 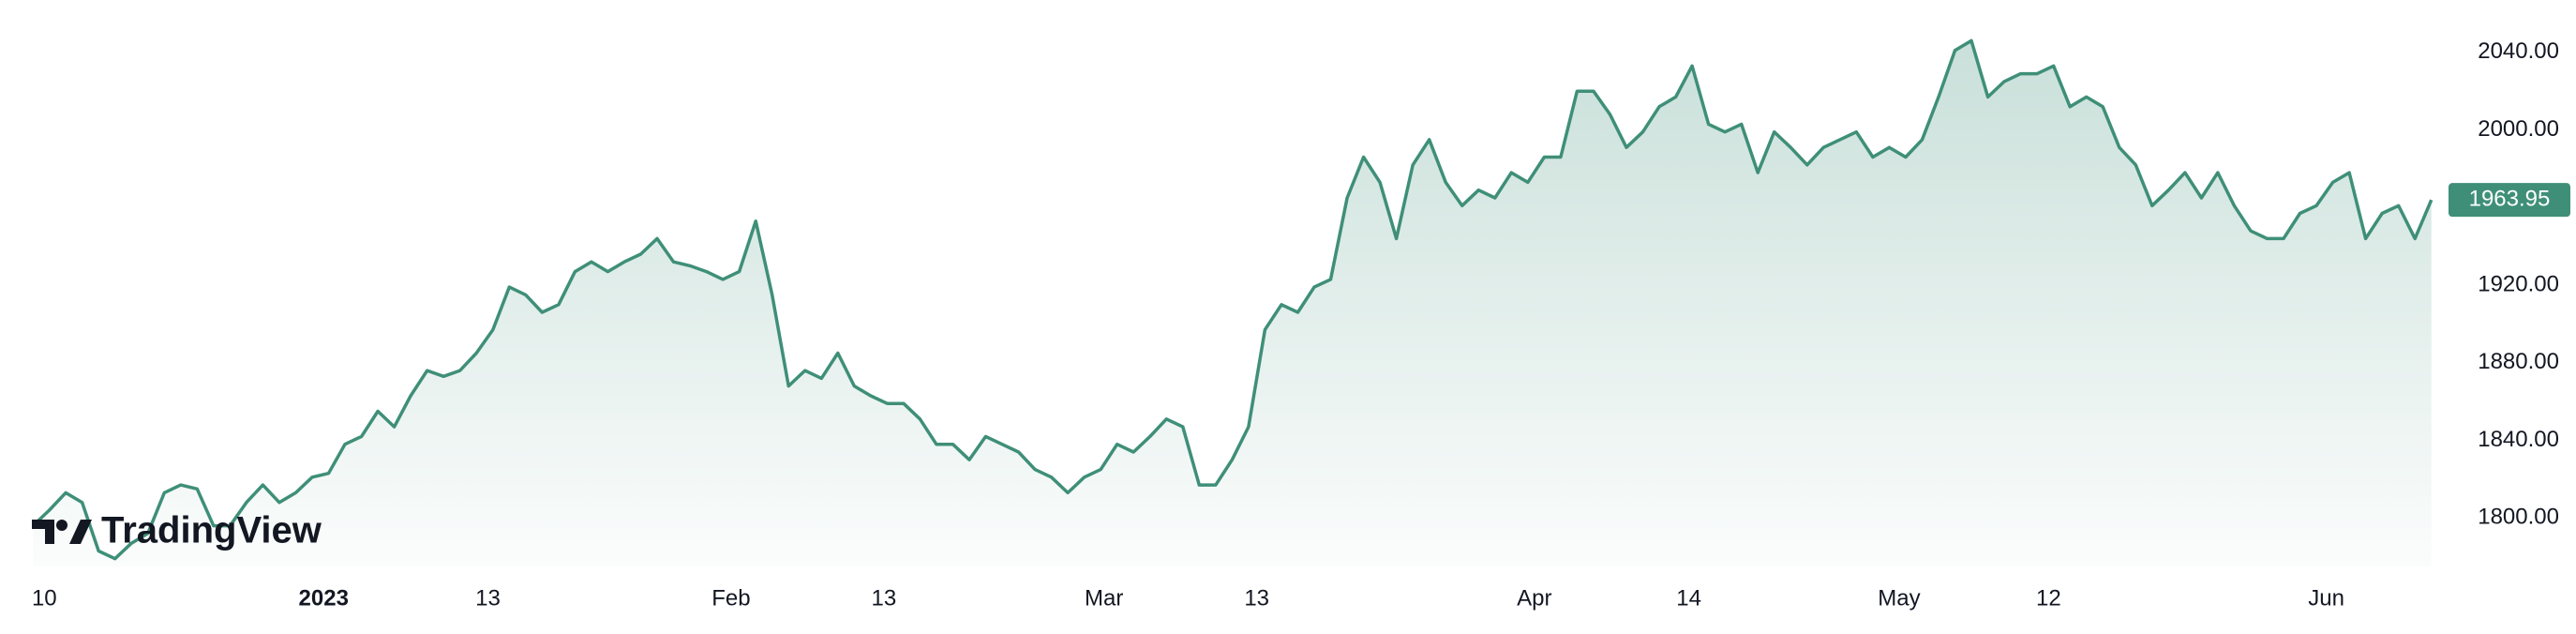 I want to click on x-tick-label: 12, so click(x=2049, y=598).